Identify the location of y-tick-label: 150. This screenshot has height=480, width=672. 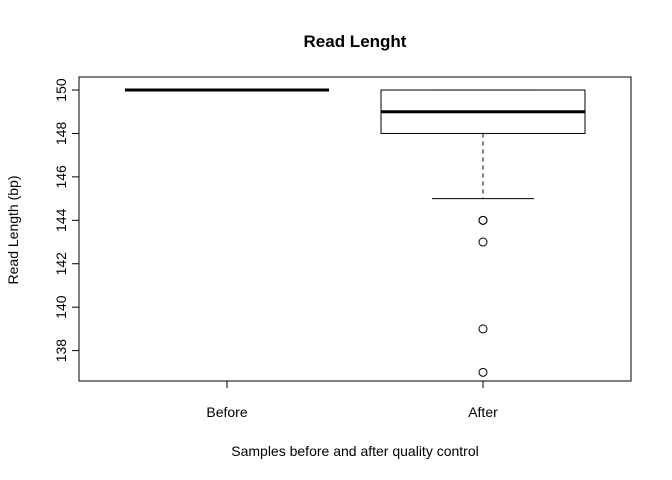
(61, 90).